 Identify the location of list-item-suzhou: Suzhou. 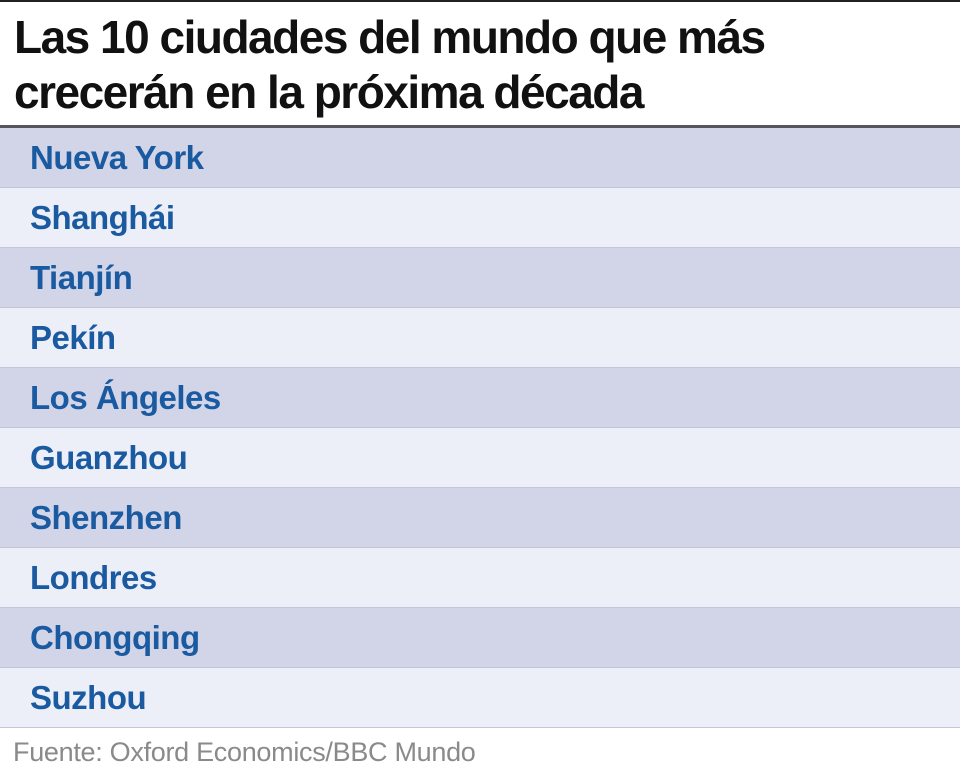
(480, 698).